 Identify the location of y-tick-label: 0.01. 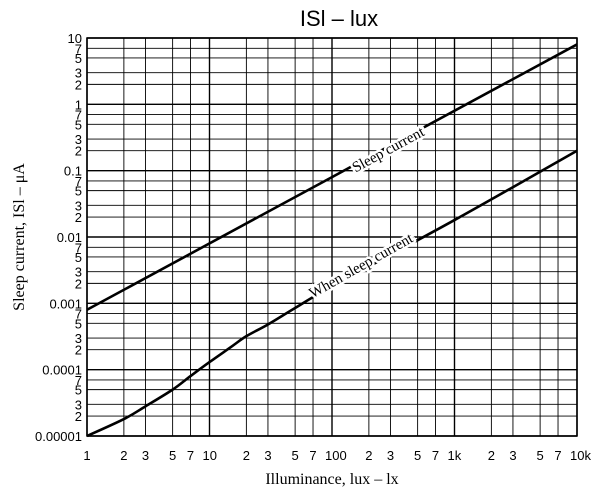
(69, 237).